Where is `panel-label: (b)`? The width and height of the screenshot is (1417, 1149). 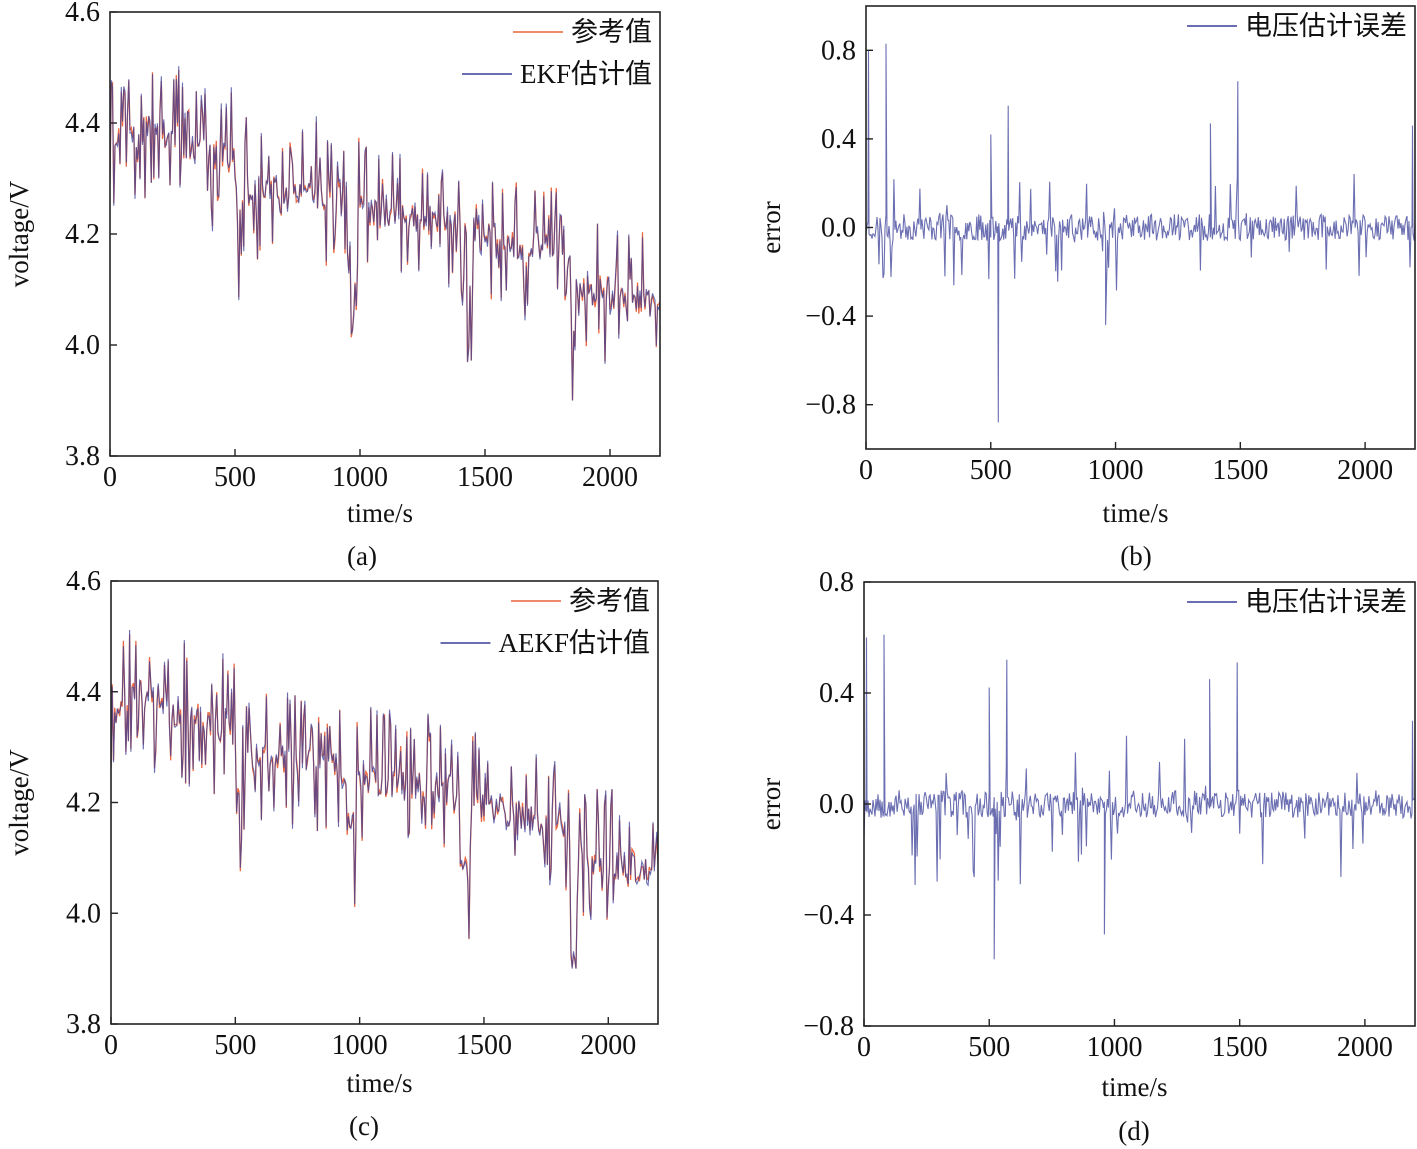
panel-label: (b) is located at coordinates (1135, 556).